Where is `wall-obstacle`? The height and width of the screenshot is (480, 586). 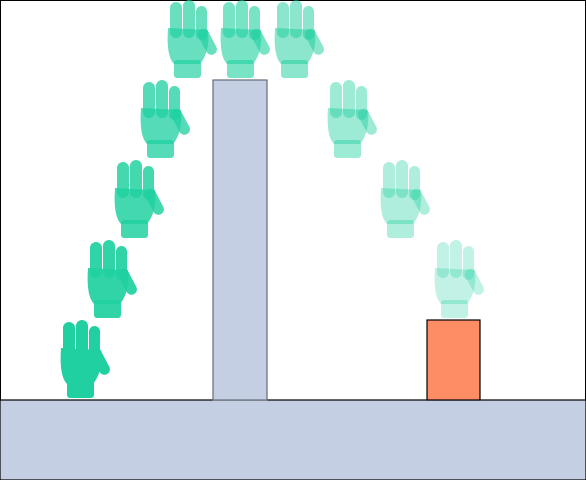
wall-obstacle is located at coordinates (240, 240).